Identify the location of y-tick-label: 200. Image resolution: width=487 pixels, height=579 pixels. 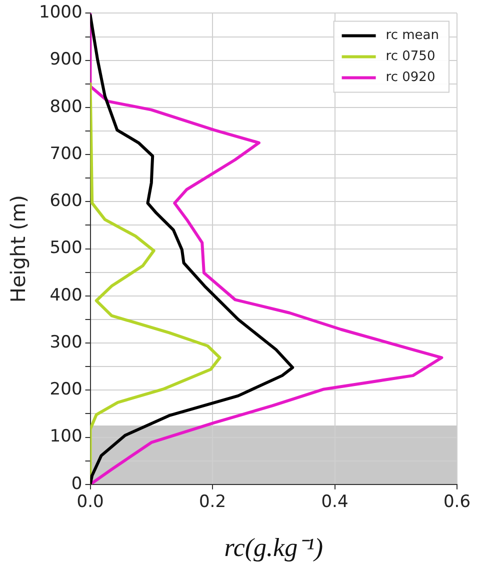
(66, 390).